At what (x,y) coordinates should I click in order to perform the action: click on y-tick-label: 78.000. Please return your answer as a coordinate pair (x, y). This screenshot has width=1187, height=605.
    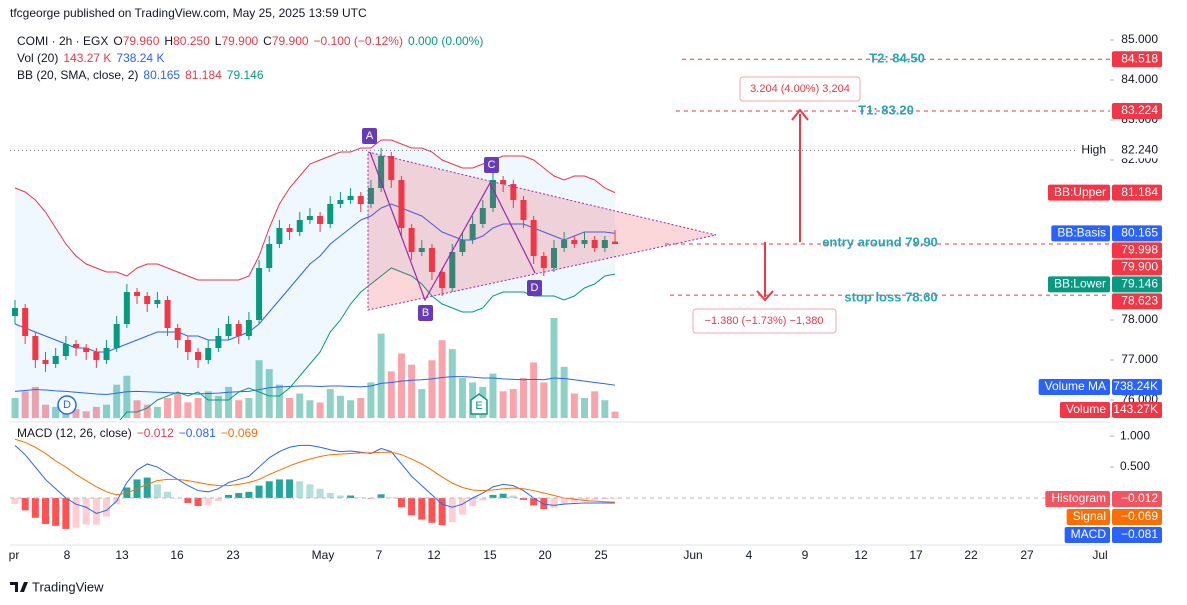
    Looking at the image, I should click on (1139, 319).